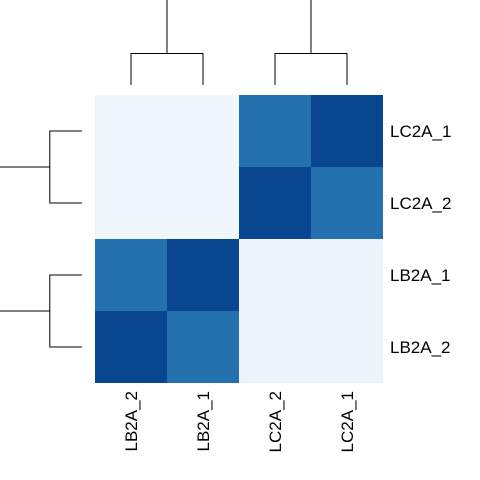 The image size is (480, 480). Describe the element at coordinates (347, 421) in the screenshot. I see `column-label-LC2A_1: LC2A_1` at that location.